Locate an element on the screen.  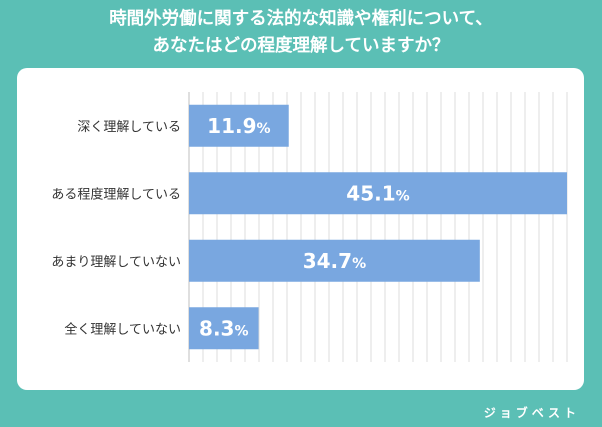
data-label: 34.7% is located at coordinates (334, 261).